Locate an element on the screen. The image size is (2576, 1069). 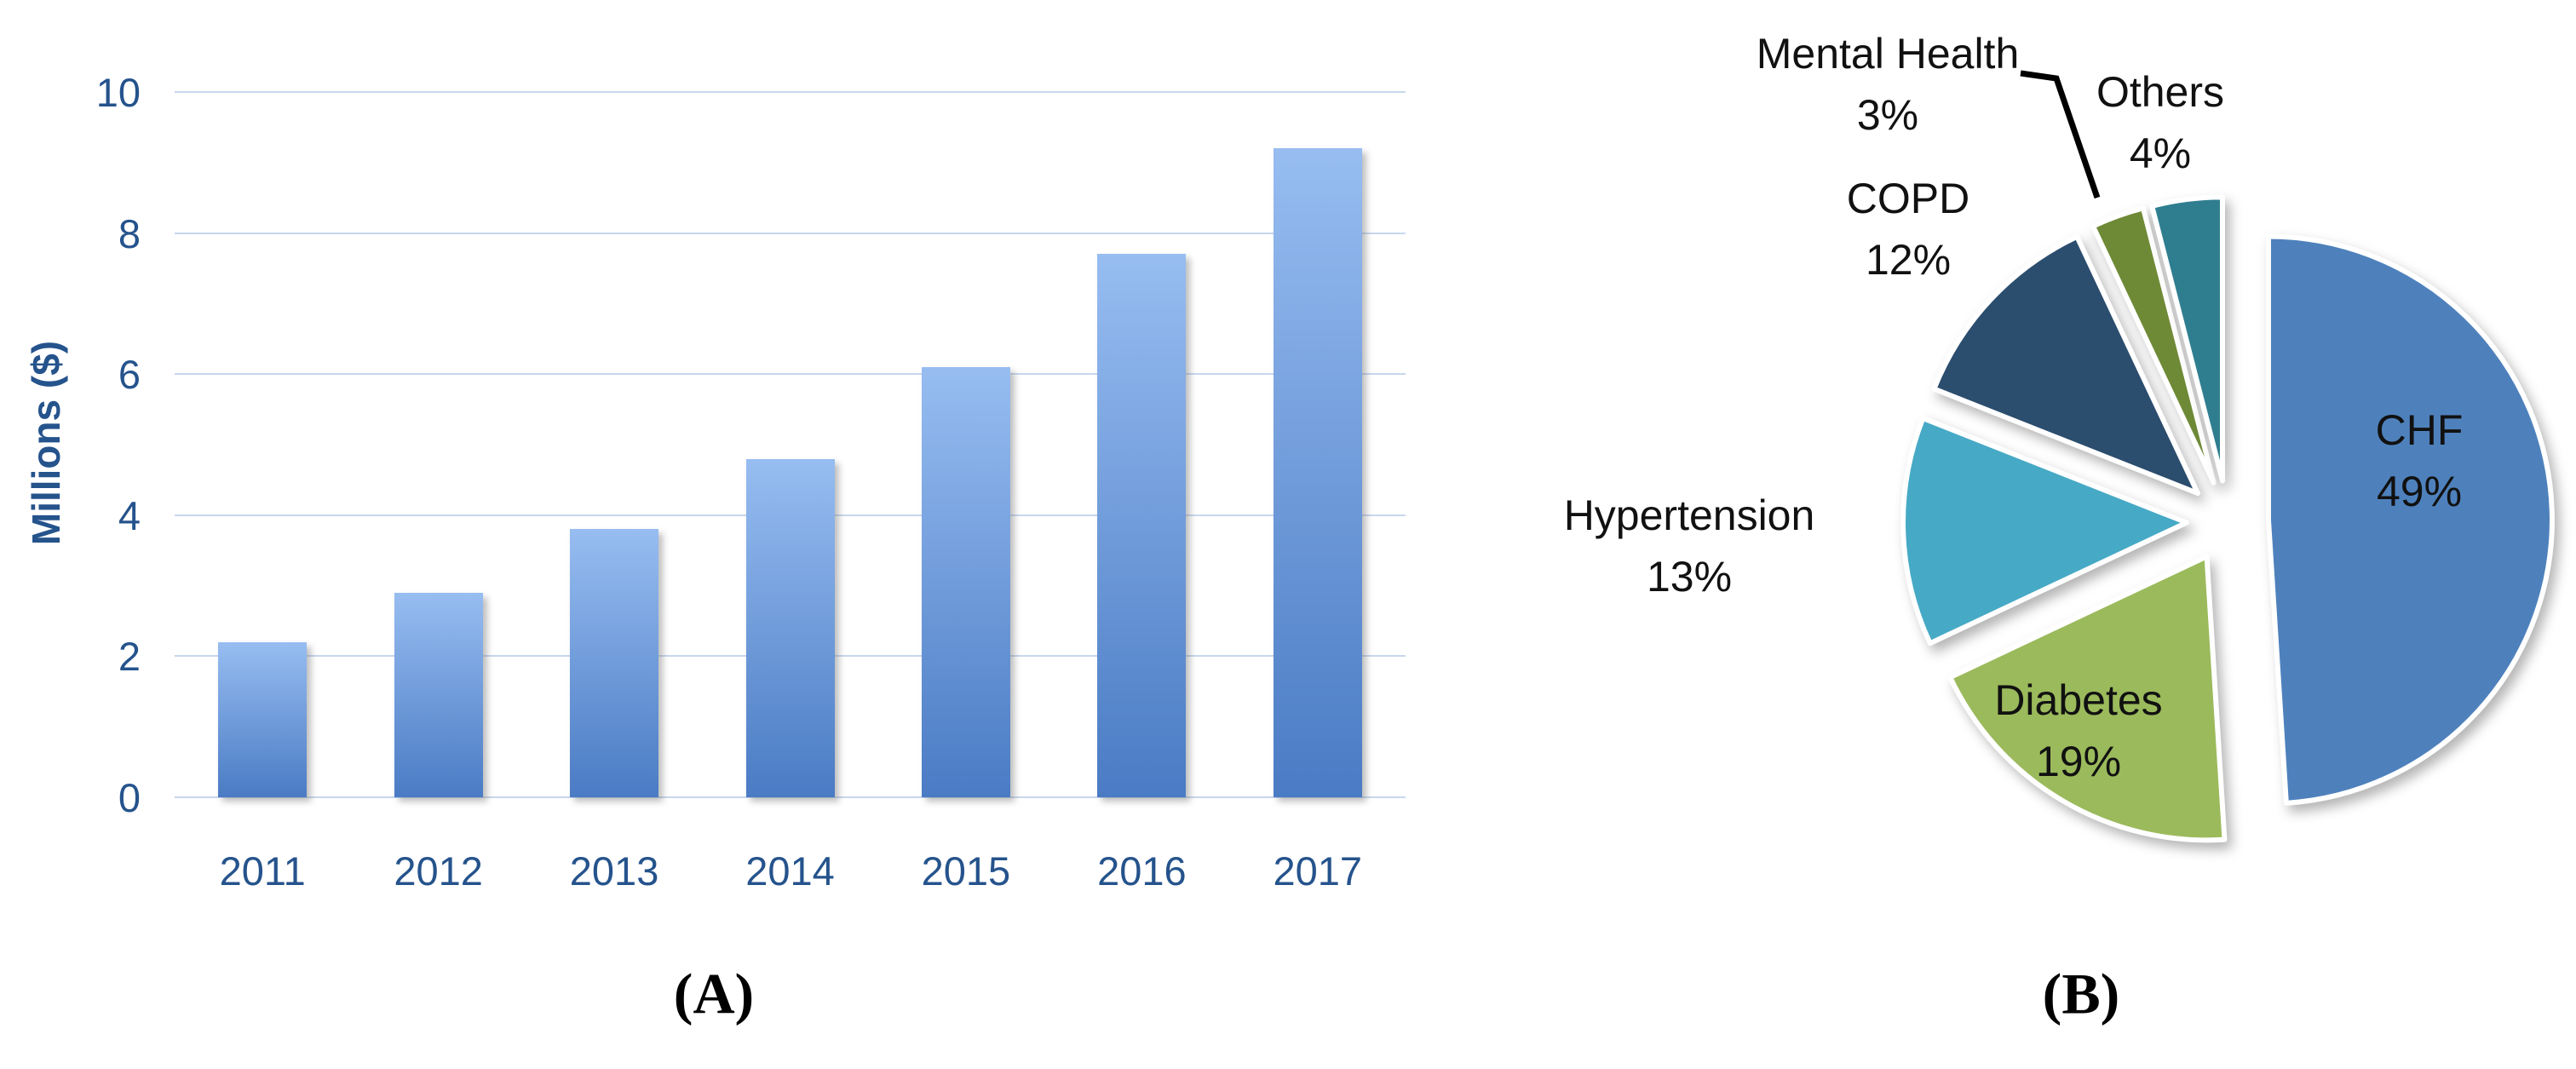
pie-label-others-pct: 4% is located at coordinates (2161, 153).